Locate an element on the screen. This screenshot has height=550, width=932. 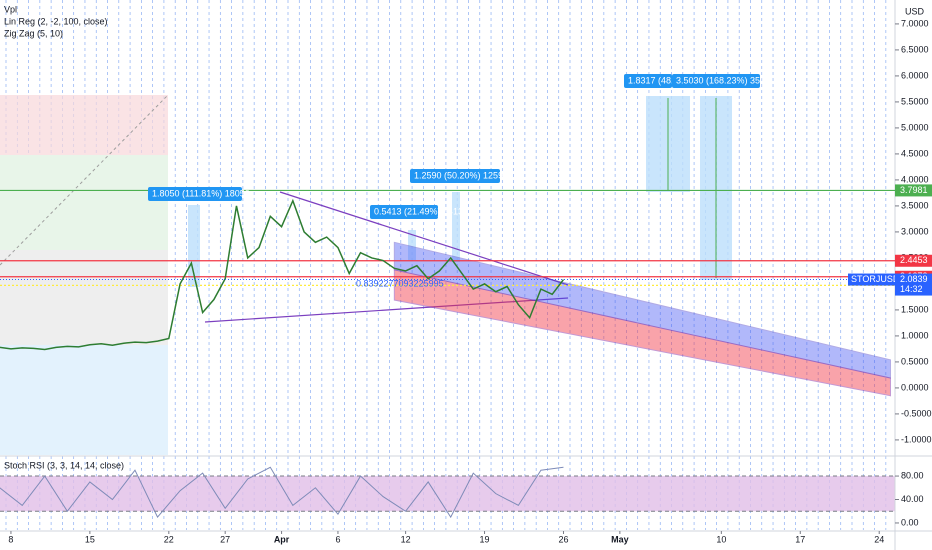
y-tick-label: 80.00 is located at coordinates (912, 475).